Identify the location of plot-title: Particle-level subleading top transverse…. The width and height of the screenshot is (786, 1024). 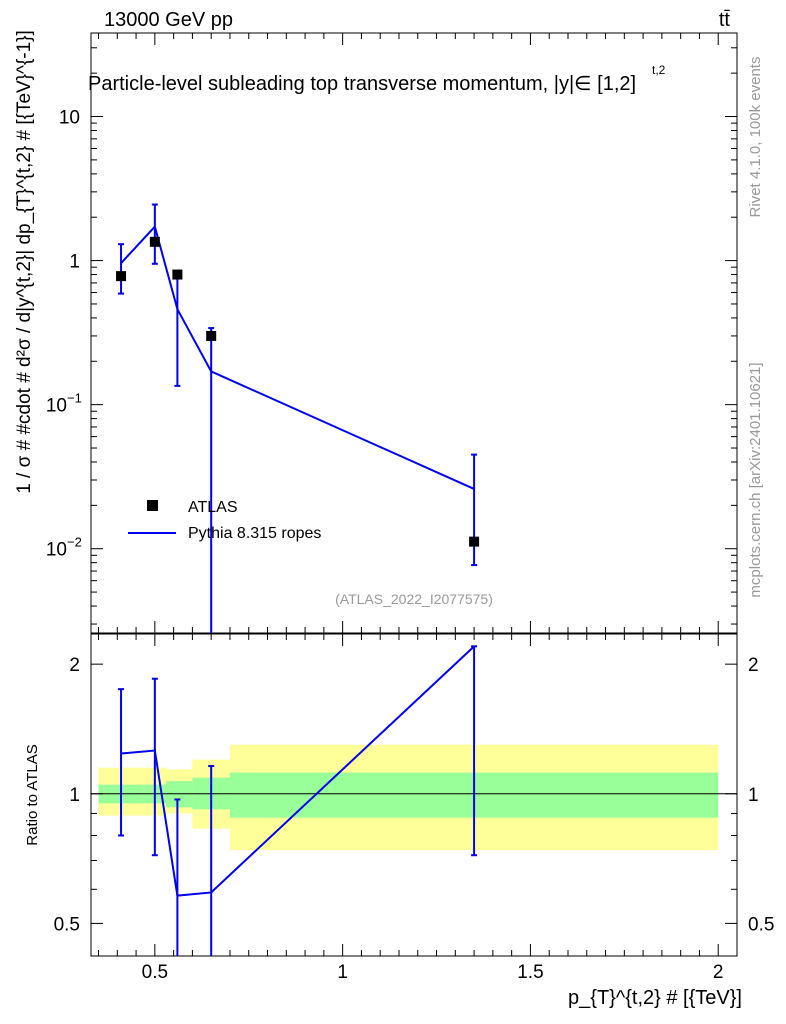
(362, 84).